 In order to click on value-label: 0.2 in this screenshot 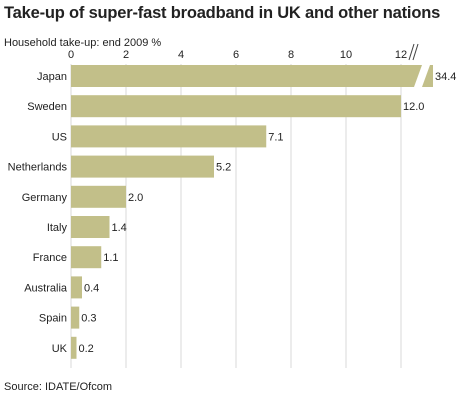, I will do `click(86, 349)`.